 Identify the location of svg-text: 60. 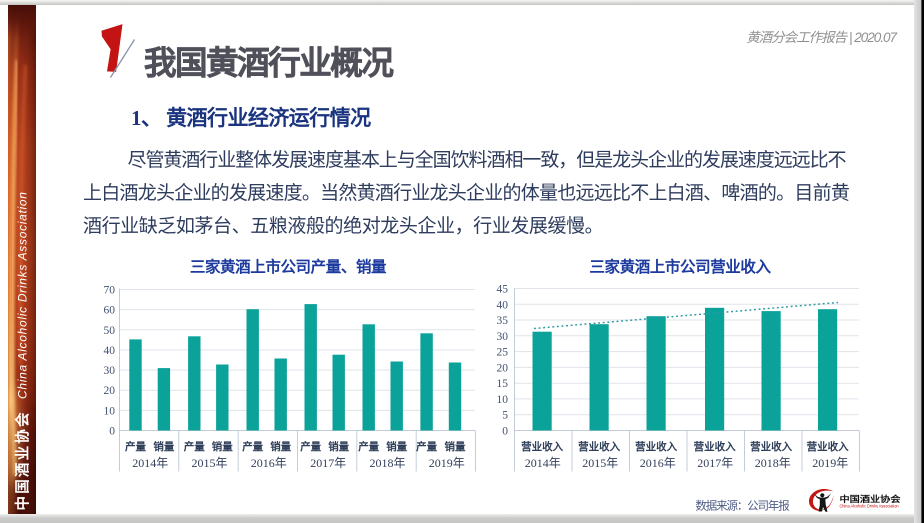
(110, 311).